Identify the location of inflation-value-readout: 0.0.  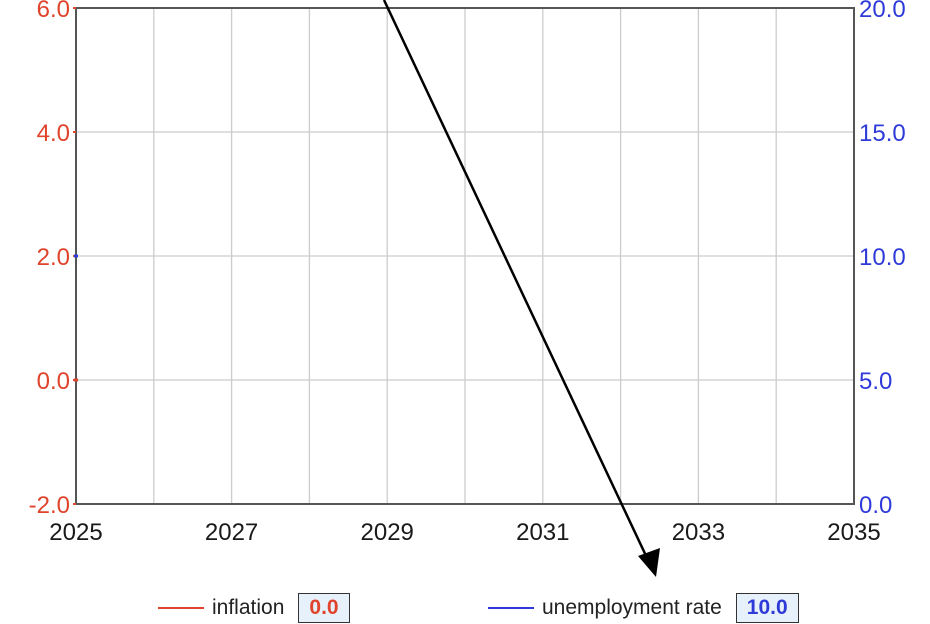
(324, 608).